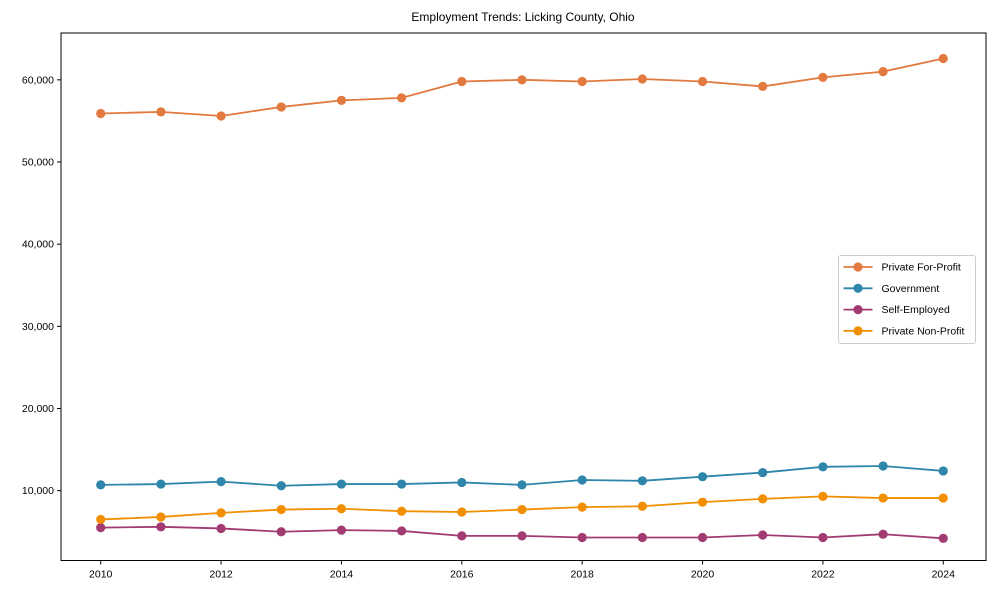 The image size is (1000, 600). Describe the element at coordinates (921, 268) in the screenshot. I see `legend-label-private-for-profit: Private For-Profit` at that location.